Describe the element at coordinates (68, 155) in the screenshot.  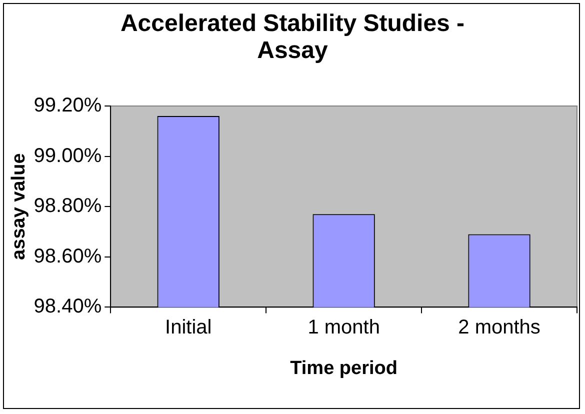
I see `y-tick-label: 99.00%` at that location.